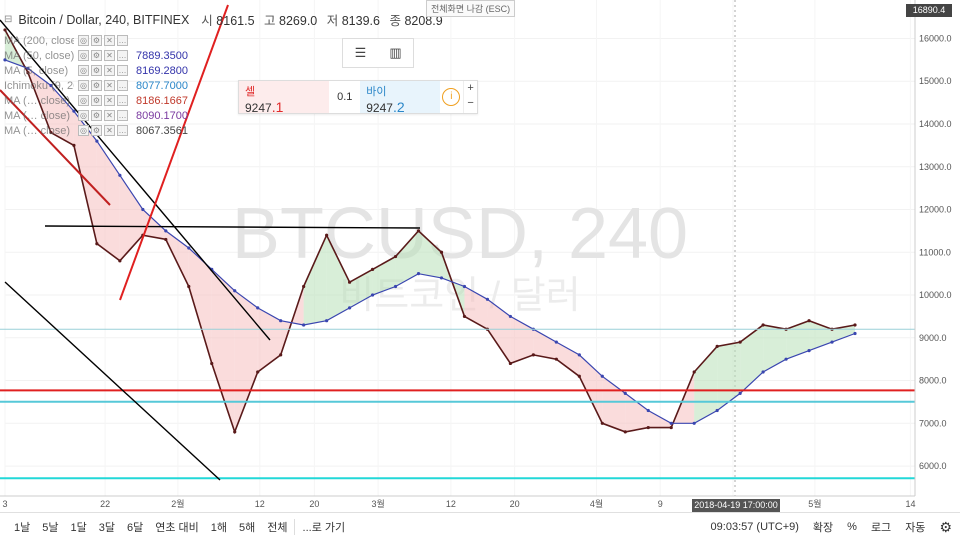  I want to click on timeframe-button: 5해, so click(247, 528).